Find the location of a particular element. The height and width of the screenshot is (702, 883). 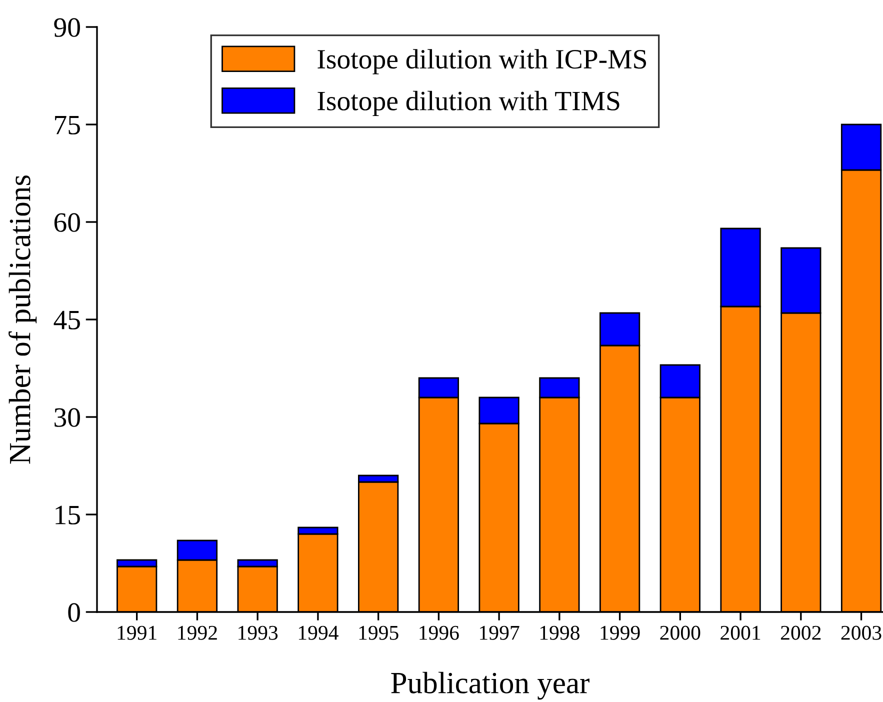

y-tick-label: 75 is located at coordinates (67, 125).